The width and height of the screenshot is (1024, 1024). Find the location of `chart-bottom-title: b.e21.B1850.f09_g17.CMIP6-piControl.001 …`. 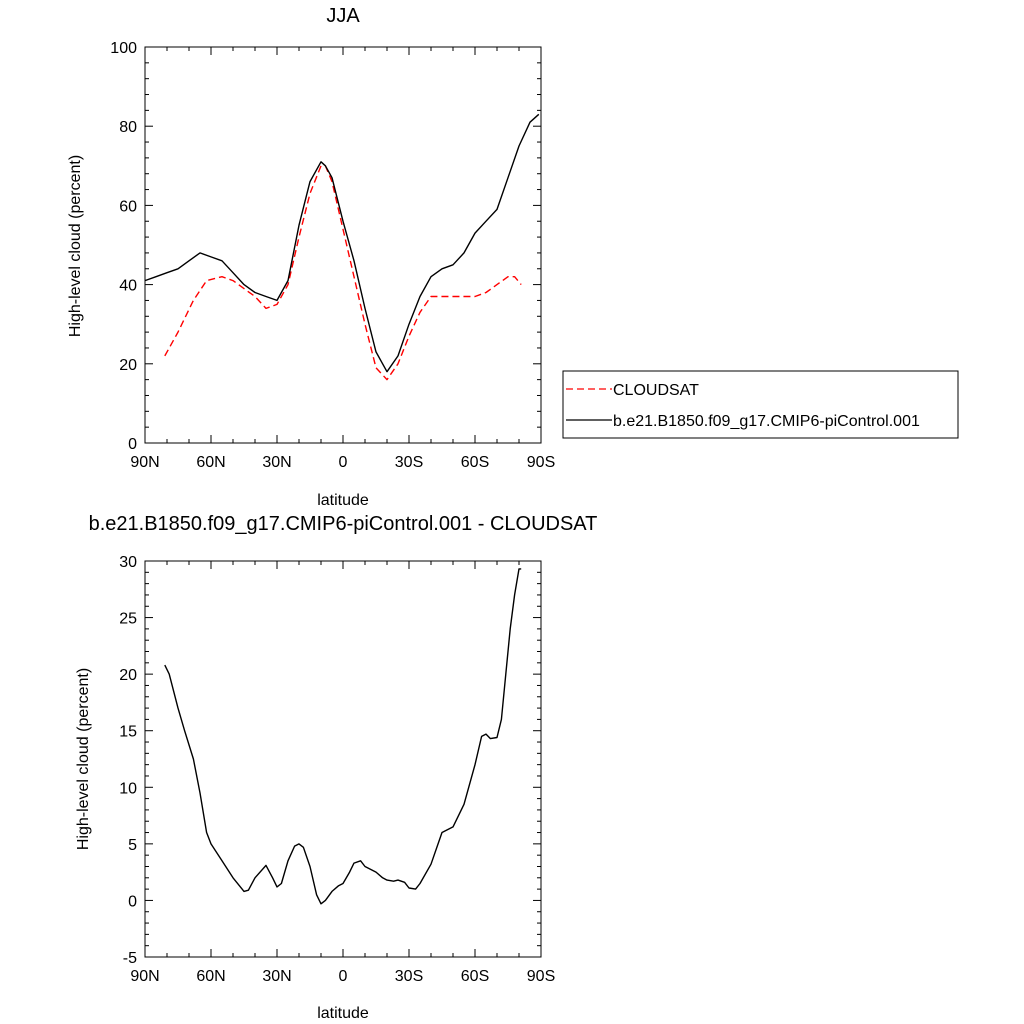

chart-bottom-title: b.e21.B1850.f09_g17.CMIP6-piControl.001 … is located at coordinates (343, 524).